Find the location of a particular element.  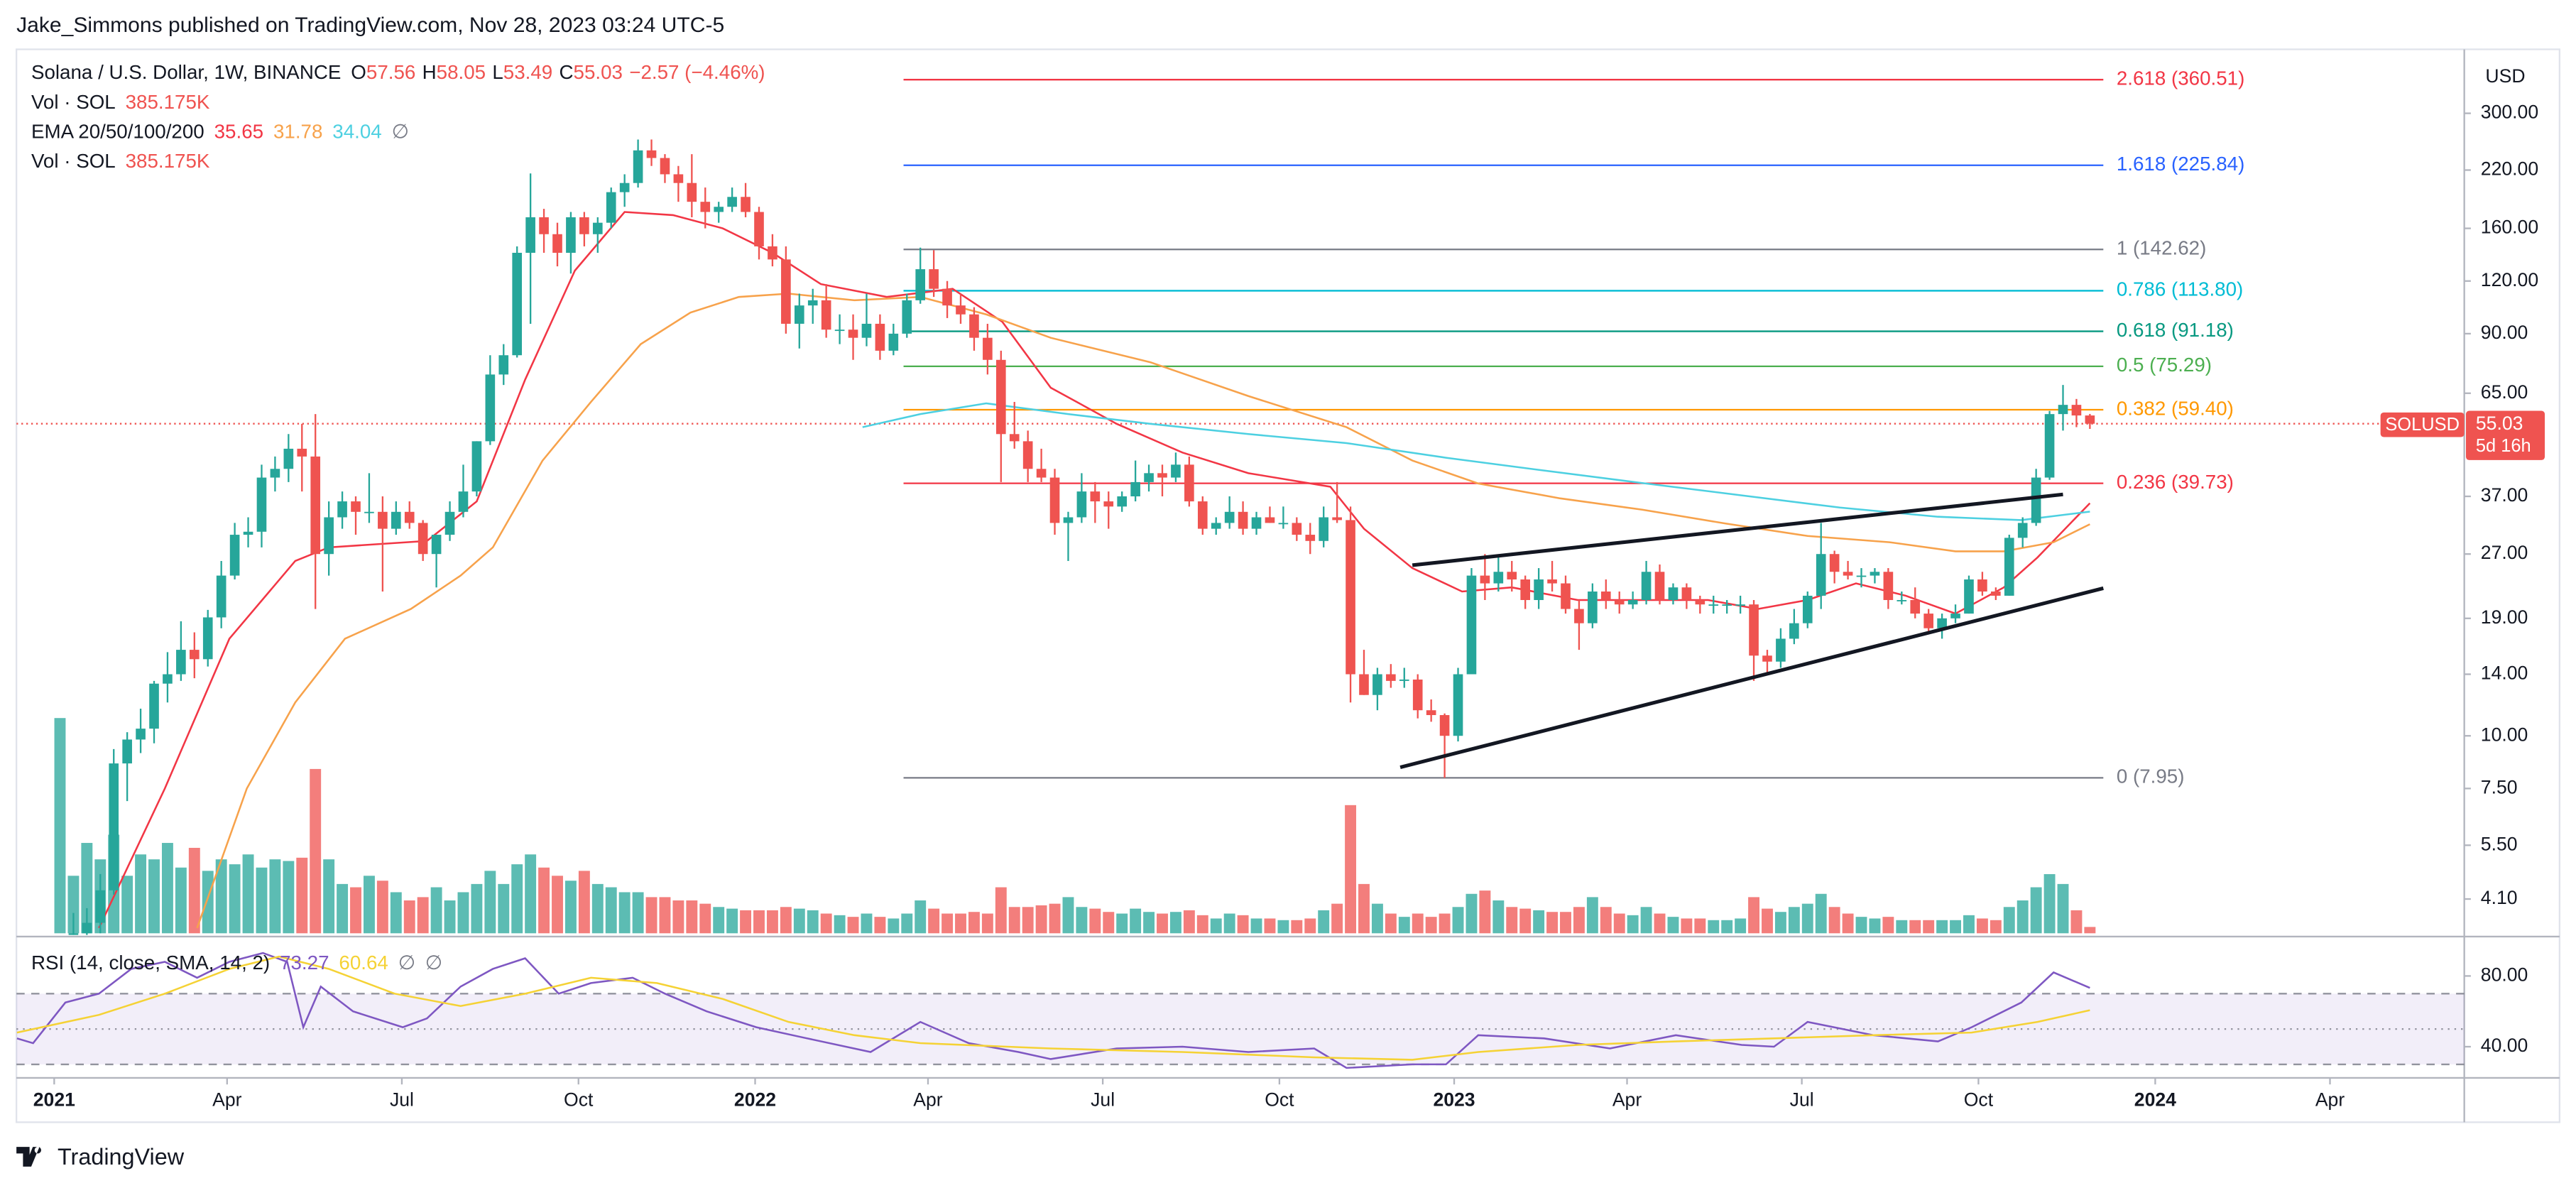

legend-value: 55.03 is located at coordinates (598, 73).